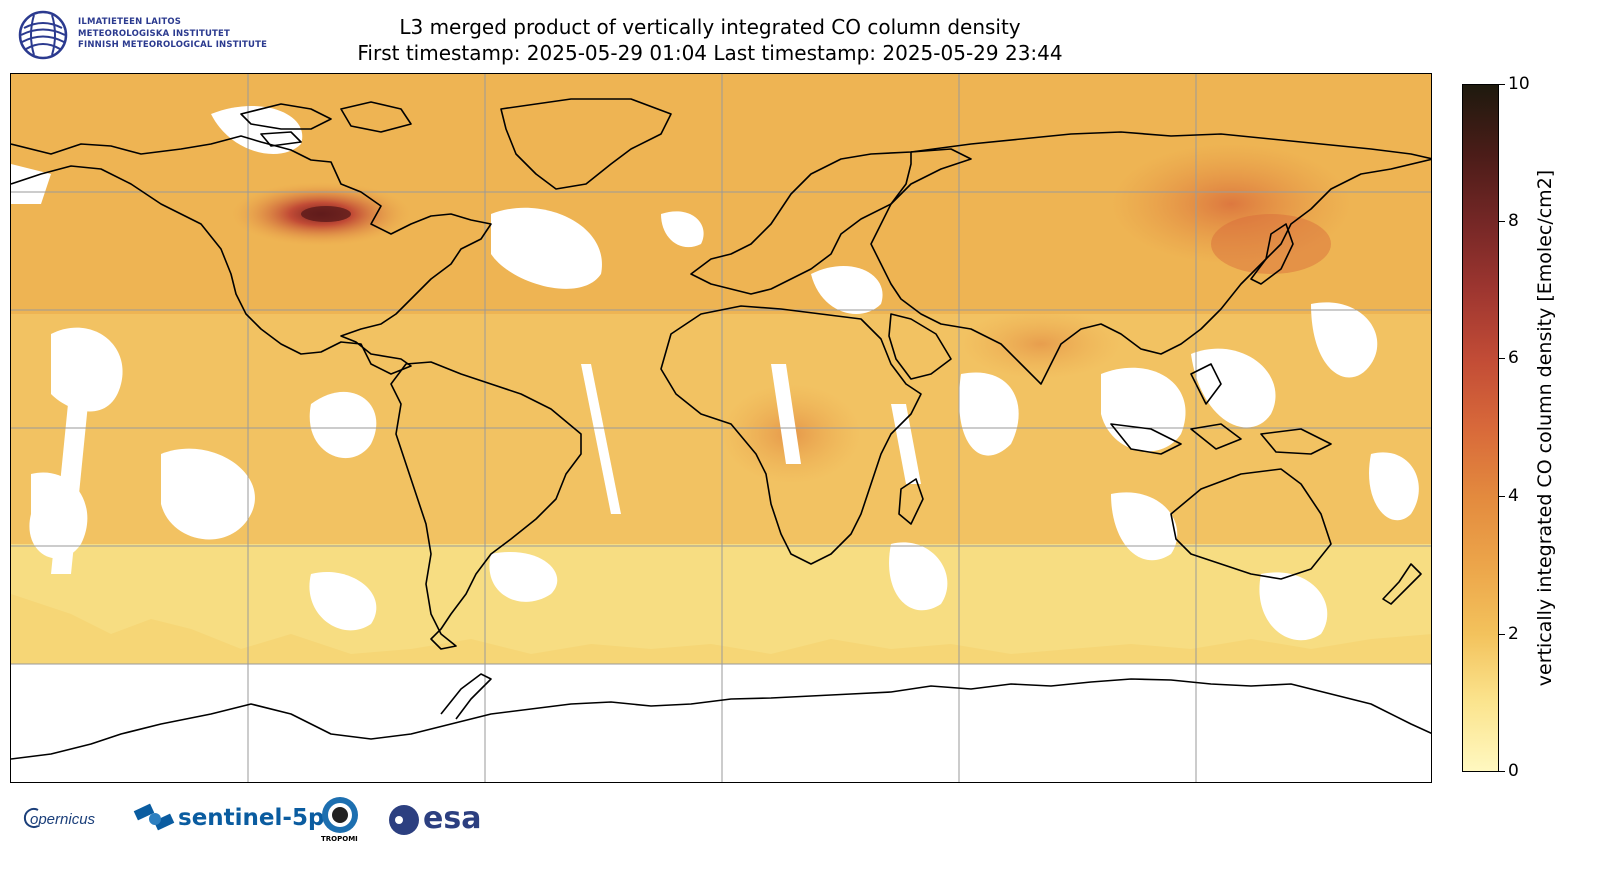 The width and height of the screenshot is (1597, 870). I want to click on esa-icon, so click(404, 820).